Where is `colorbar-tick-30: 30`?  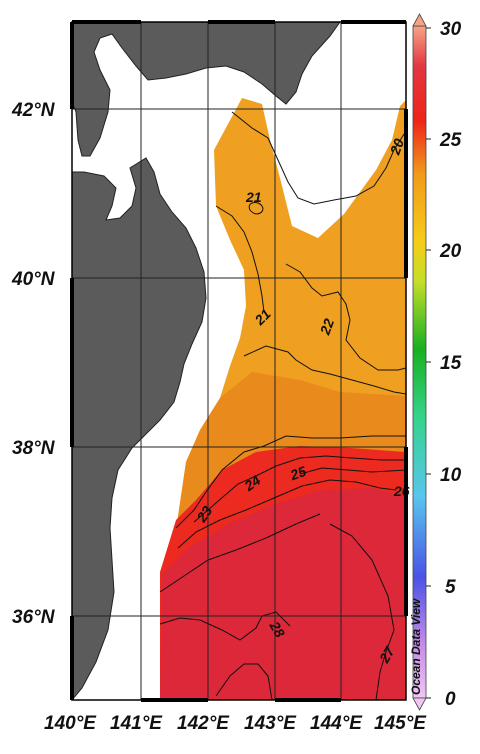
colorbar-tick-30: 30 is located at coordinates (451, 29).